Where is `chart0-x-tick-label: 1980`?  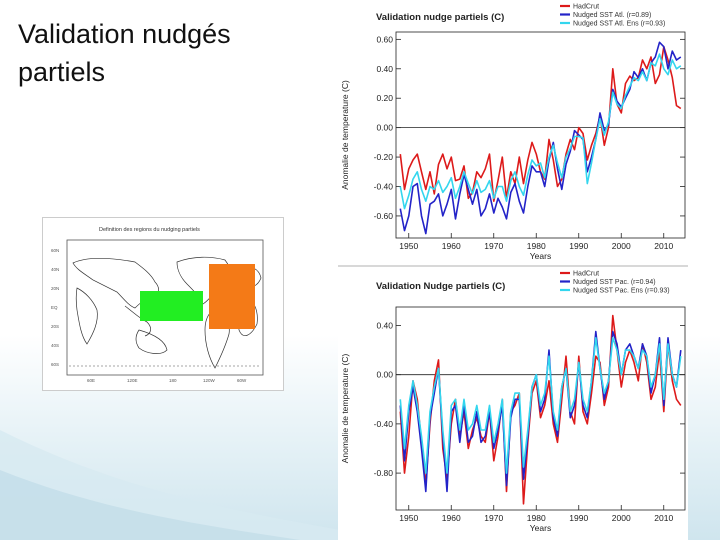 chart0-x-tick-label: 1980 is located at coordinates (536, 246).